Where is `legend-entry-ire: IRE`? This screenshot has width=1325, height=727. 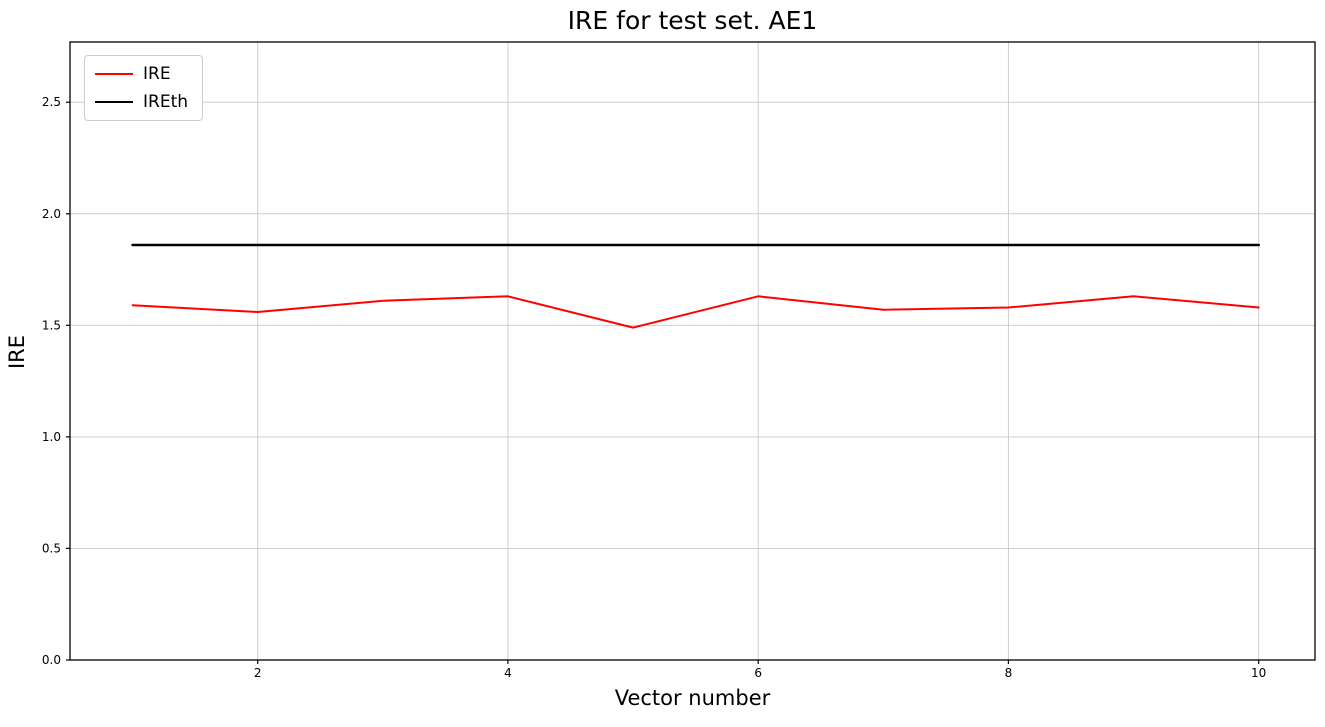 legend-entry-ire: IRE is located at coordinates (141, 74).